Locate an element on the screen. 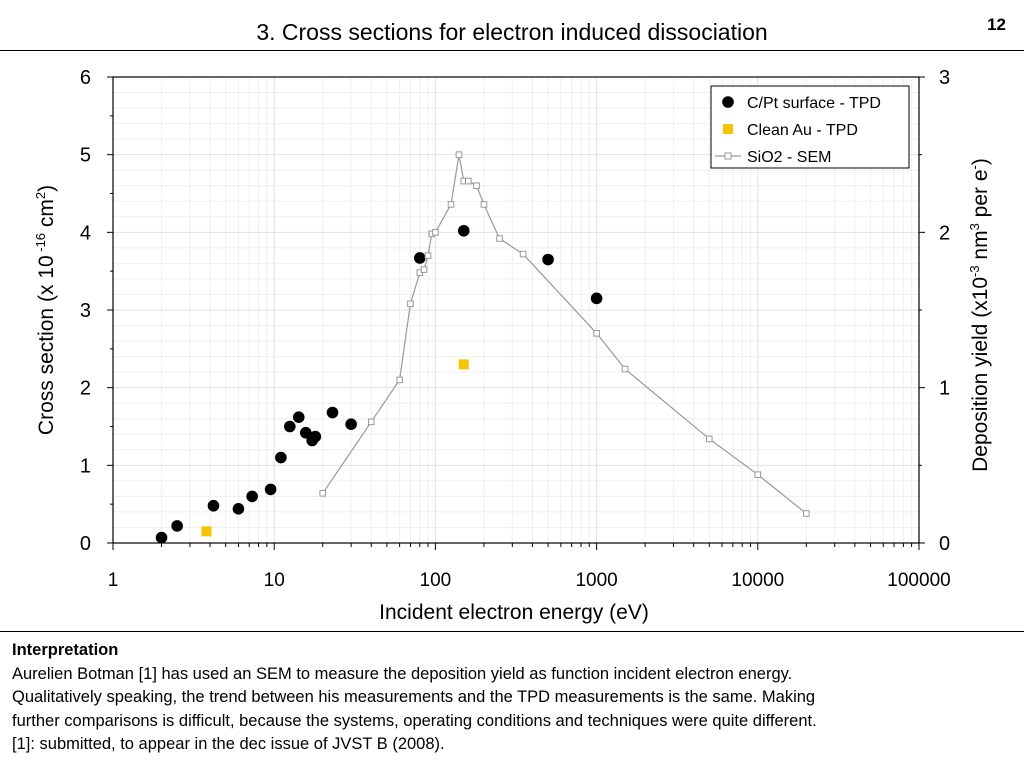  y-right-axis-label-part: Deposition yield (x10 is located at coordinates (980, 374).